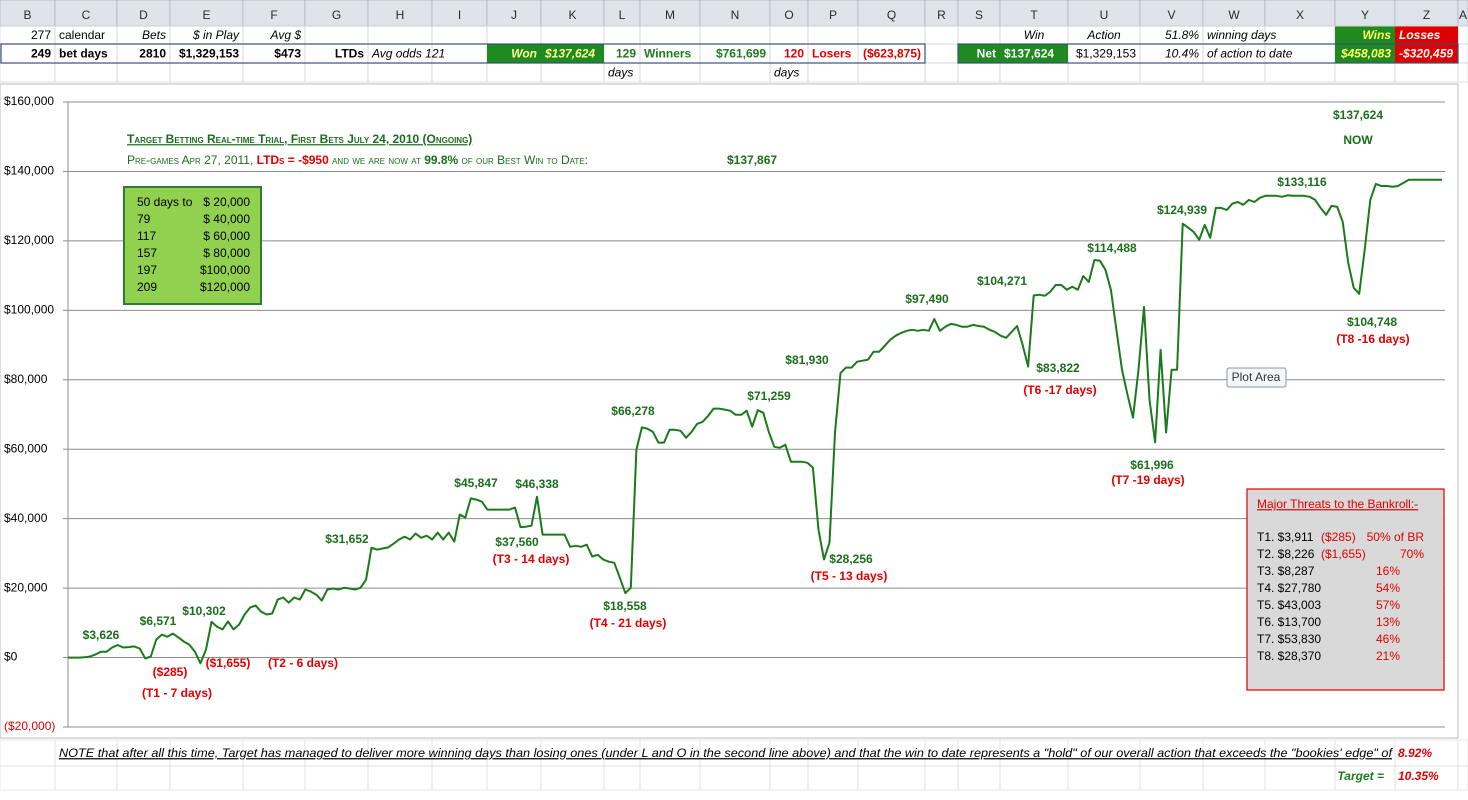 This screenshot has height=800, width=1468. I want to click on cell-text: Winners, so click(668, 54).